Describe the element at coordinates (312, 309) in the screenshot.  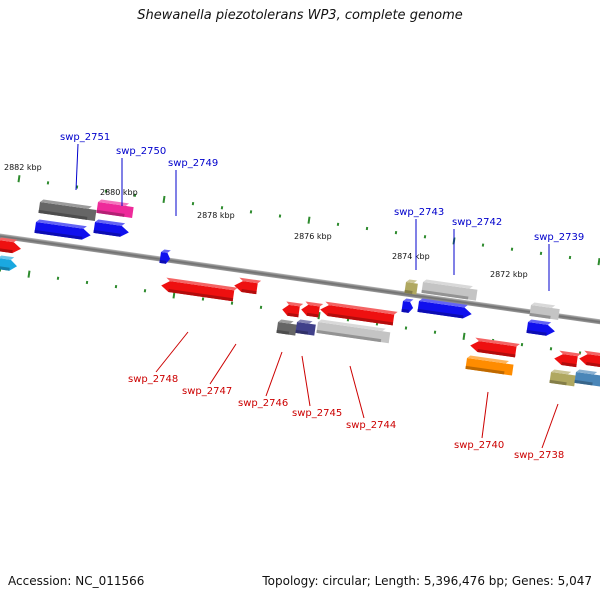
I see `gene-swp2746b` at that location.